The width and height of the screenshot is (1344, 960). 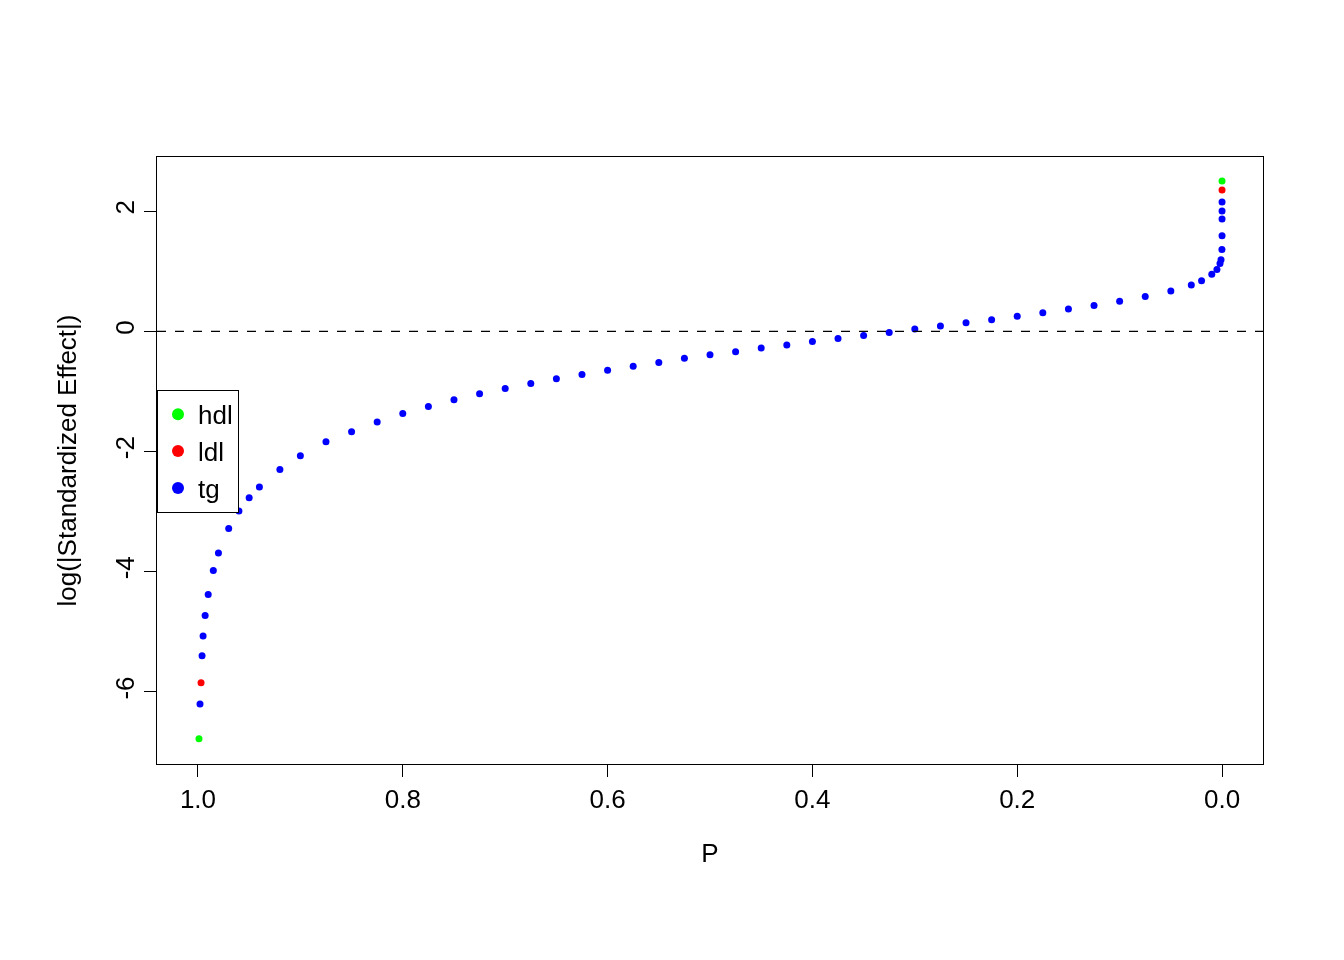 I want to click on x-axis-title: P, so click(x=710, y=852).